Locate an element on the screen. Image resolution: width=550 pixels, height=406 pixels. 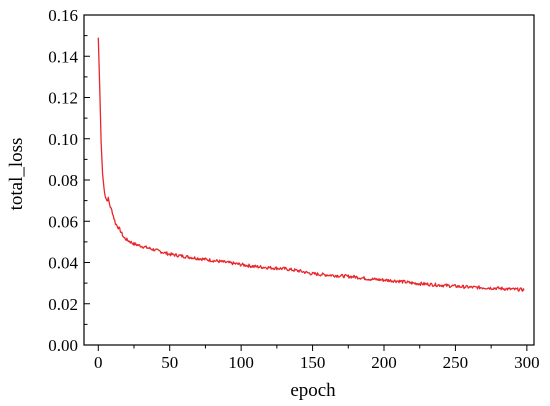
x-tick-label: 200 is located at coordinates (384, 362).